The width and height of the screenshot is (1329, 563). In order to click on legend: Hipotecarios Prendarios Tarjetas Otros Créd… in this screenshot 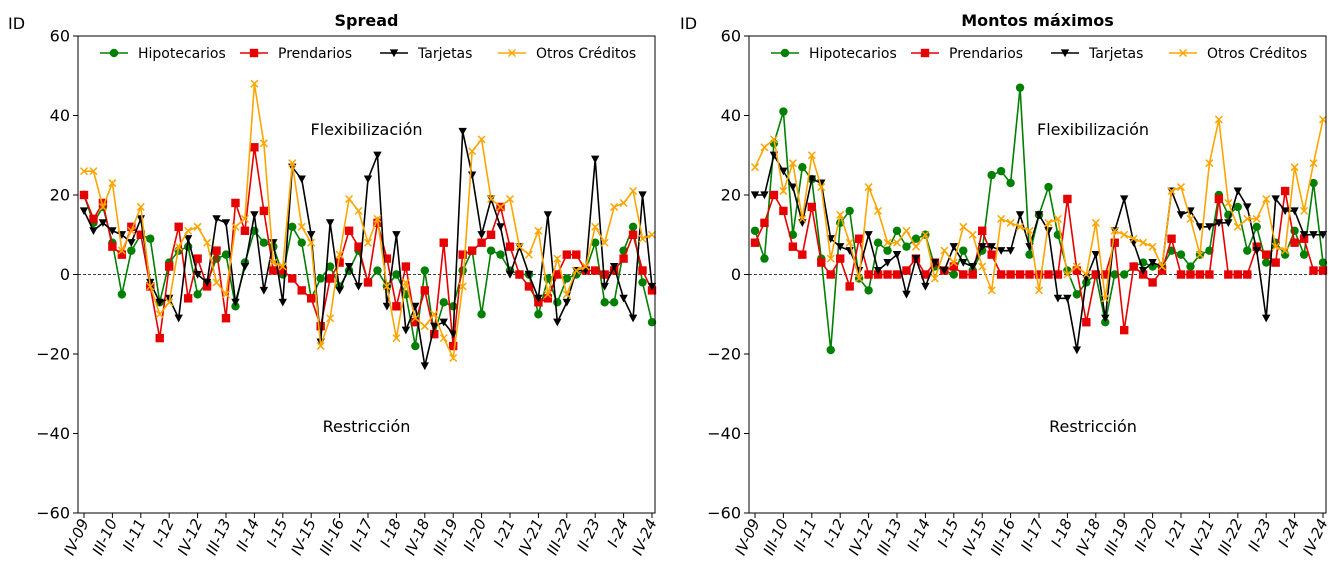, I will do `click(368, 54)`.